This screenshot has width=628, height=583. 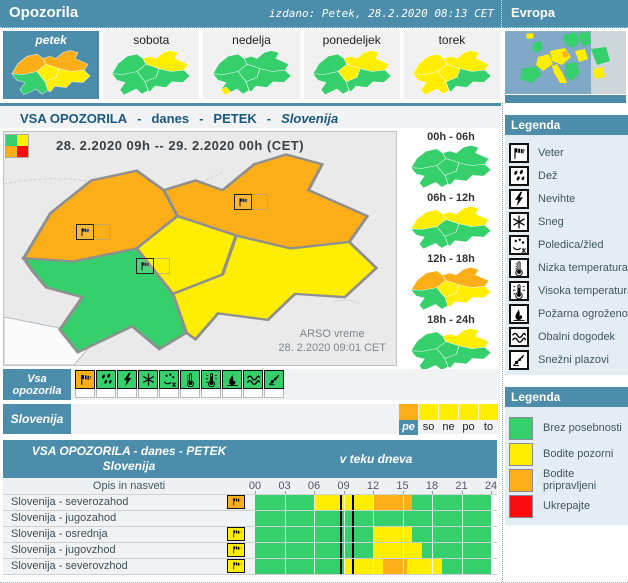 What do you see at coordinates (451, 320) in the screenshot?
I see `interval-label: 18h - 24h` at bounding box center [451, 320].